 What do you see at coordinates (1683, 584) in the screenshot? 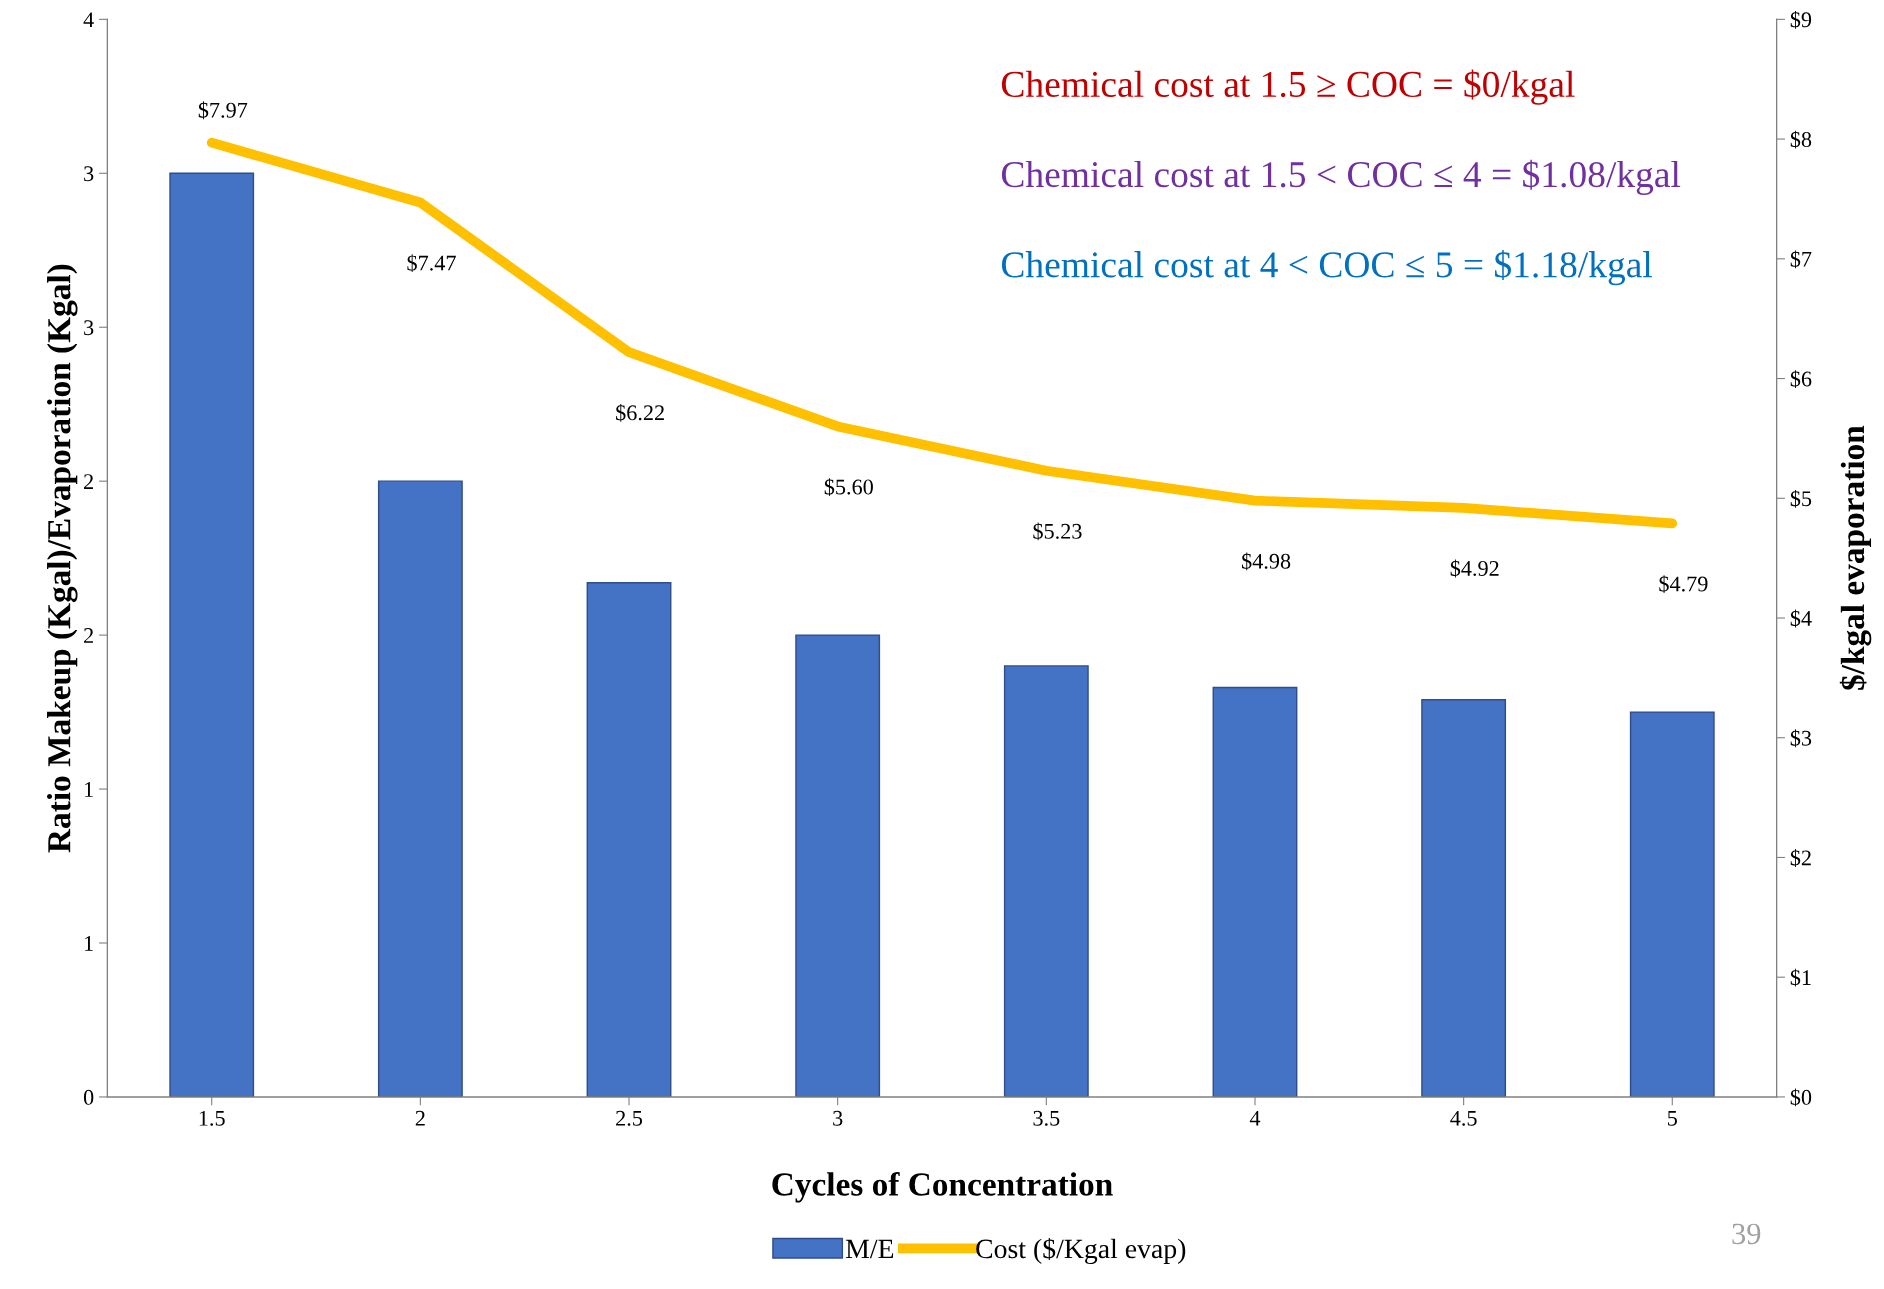
I see `data-label: $4.79` at bounding box center [1683, 584].